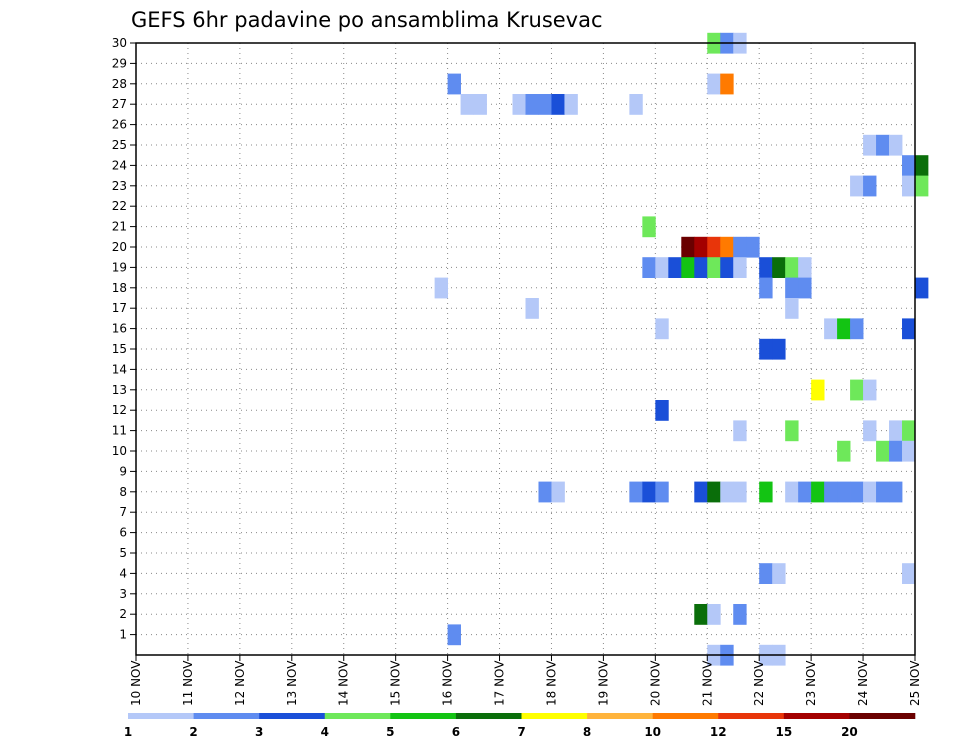 Image resolution: width=960 pixels, height=742 pixels. I want to click on y-tick-label: 29, so click(119, 63).